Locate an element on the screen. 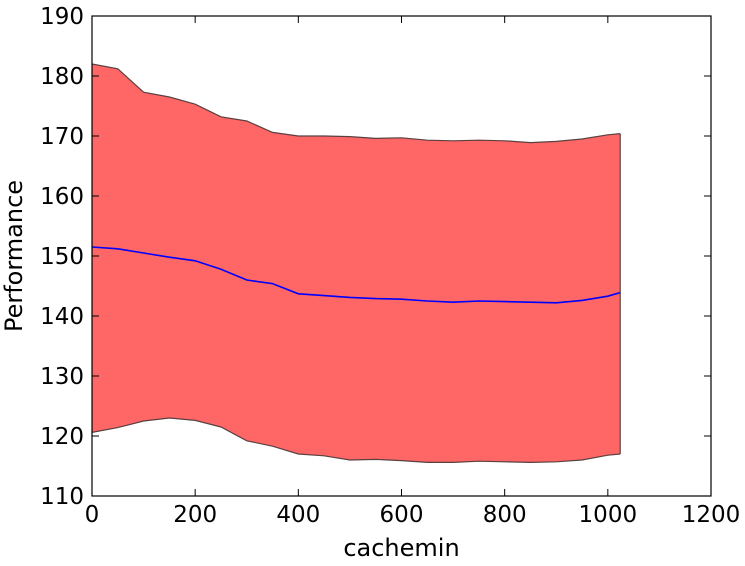 Image resolution: width=745 pixels, height=566 pixels. y-tick-label: 170 is located at coordinates (62, 137).